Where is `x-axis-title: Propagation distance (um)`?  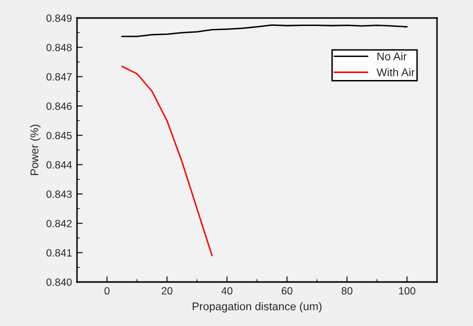
x-axis-title: Propagation distance (um) is located at coordinates (257, 307).